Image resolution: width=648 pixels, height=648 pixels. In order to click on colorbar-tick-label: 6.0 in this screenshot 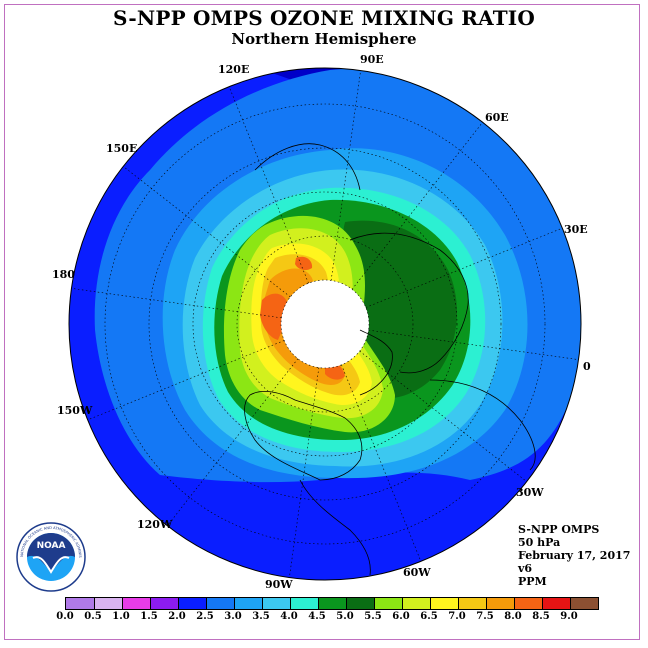, I will do `click(401, 616)`.